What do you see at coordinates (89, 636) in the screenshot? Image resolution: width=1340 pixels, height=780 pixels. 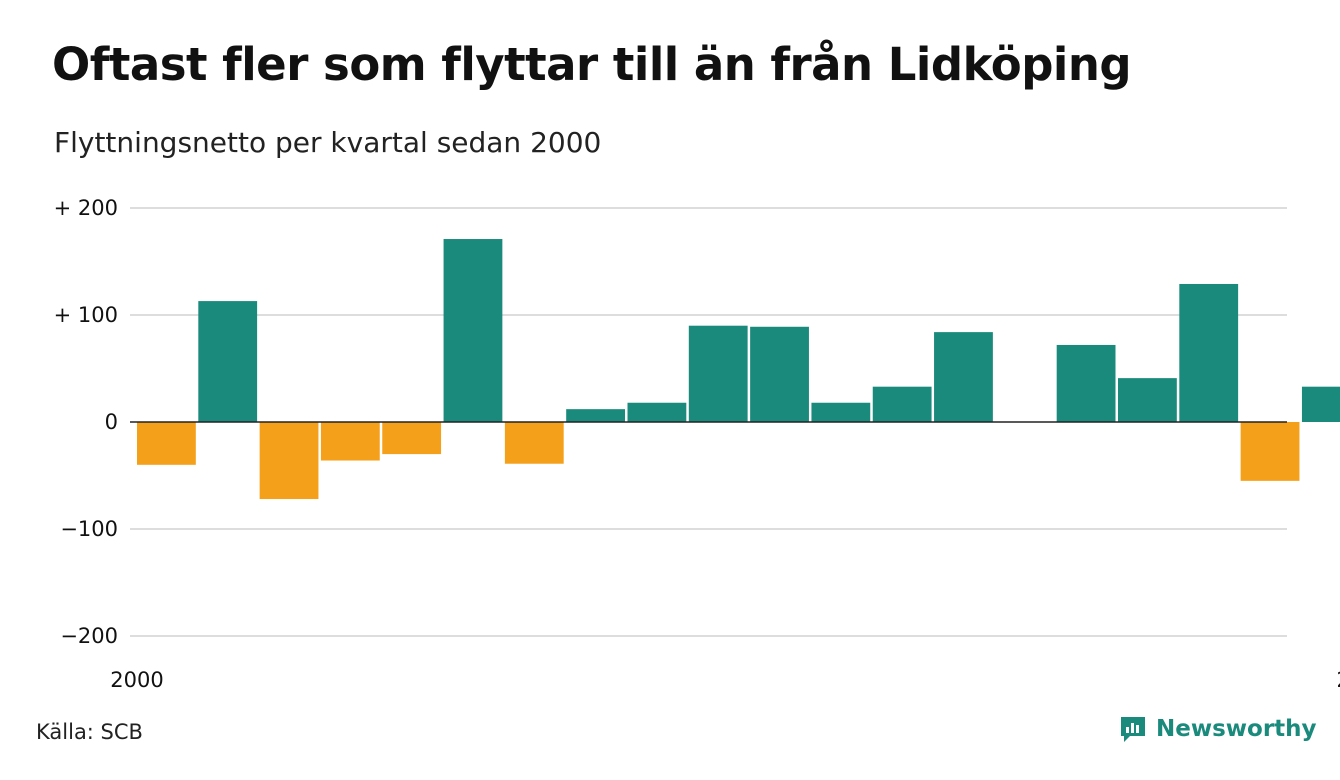 I see `y-tick-label: −200` at bounding box center [89, 636].